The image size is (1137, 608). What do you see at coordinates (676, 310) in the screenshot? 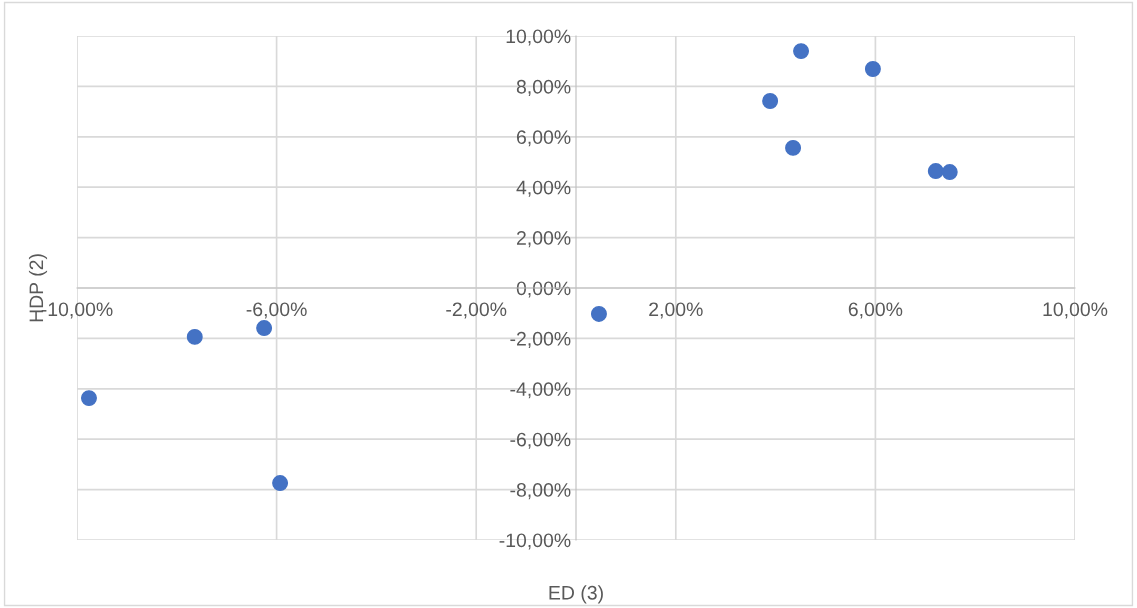
I see `x-tick-label: 2,00%` at bounding box center [676, 310].